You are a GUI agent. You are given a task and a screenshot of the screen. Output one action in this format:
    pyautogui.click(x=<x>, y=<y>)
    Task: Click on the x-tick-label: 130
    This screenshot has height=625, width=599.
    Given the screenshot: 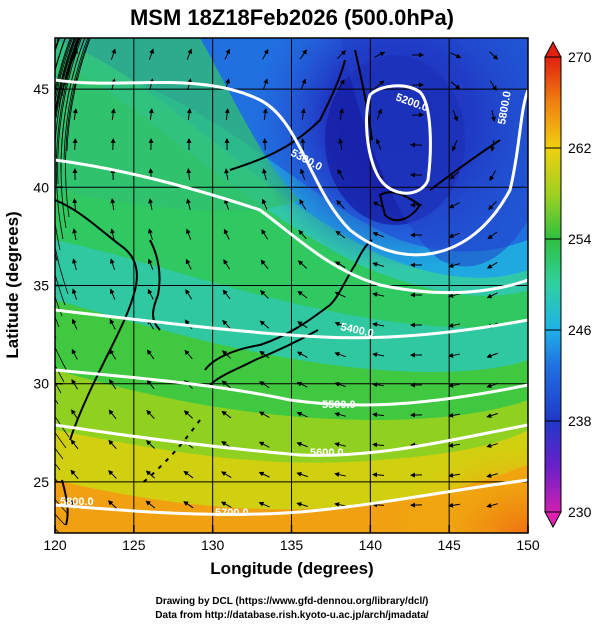 What is the action you would take?
    pyautogui.click(x=213, y=545)
    